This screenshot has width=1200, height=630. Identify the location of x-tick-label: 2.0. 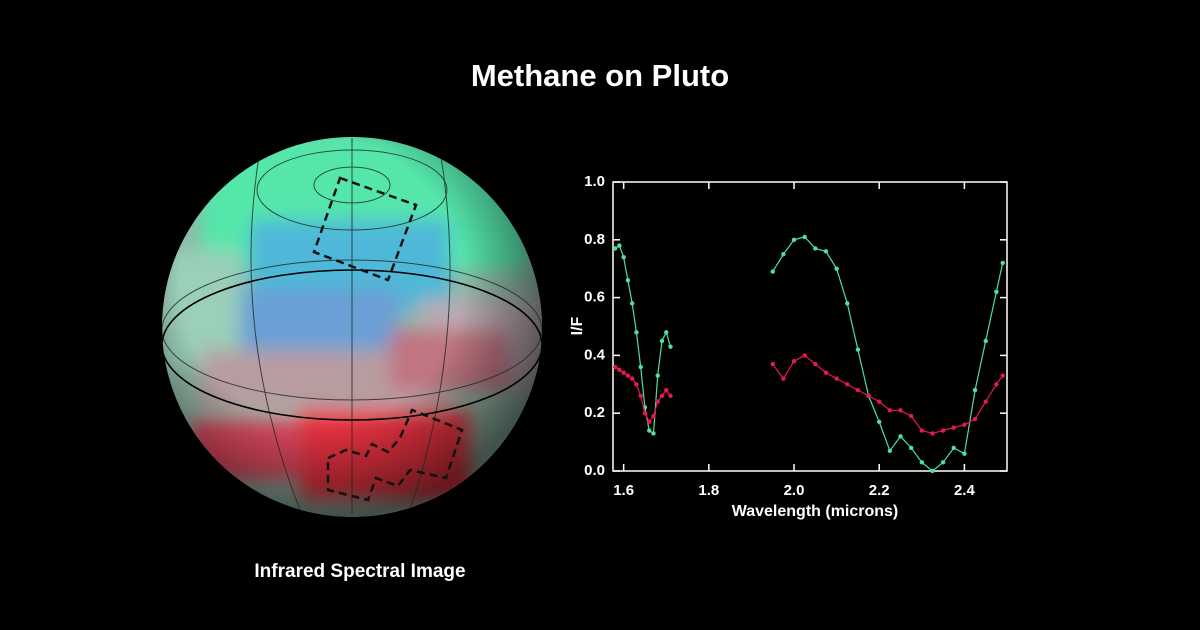
(794, 490).